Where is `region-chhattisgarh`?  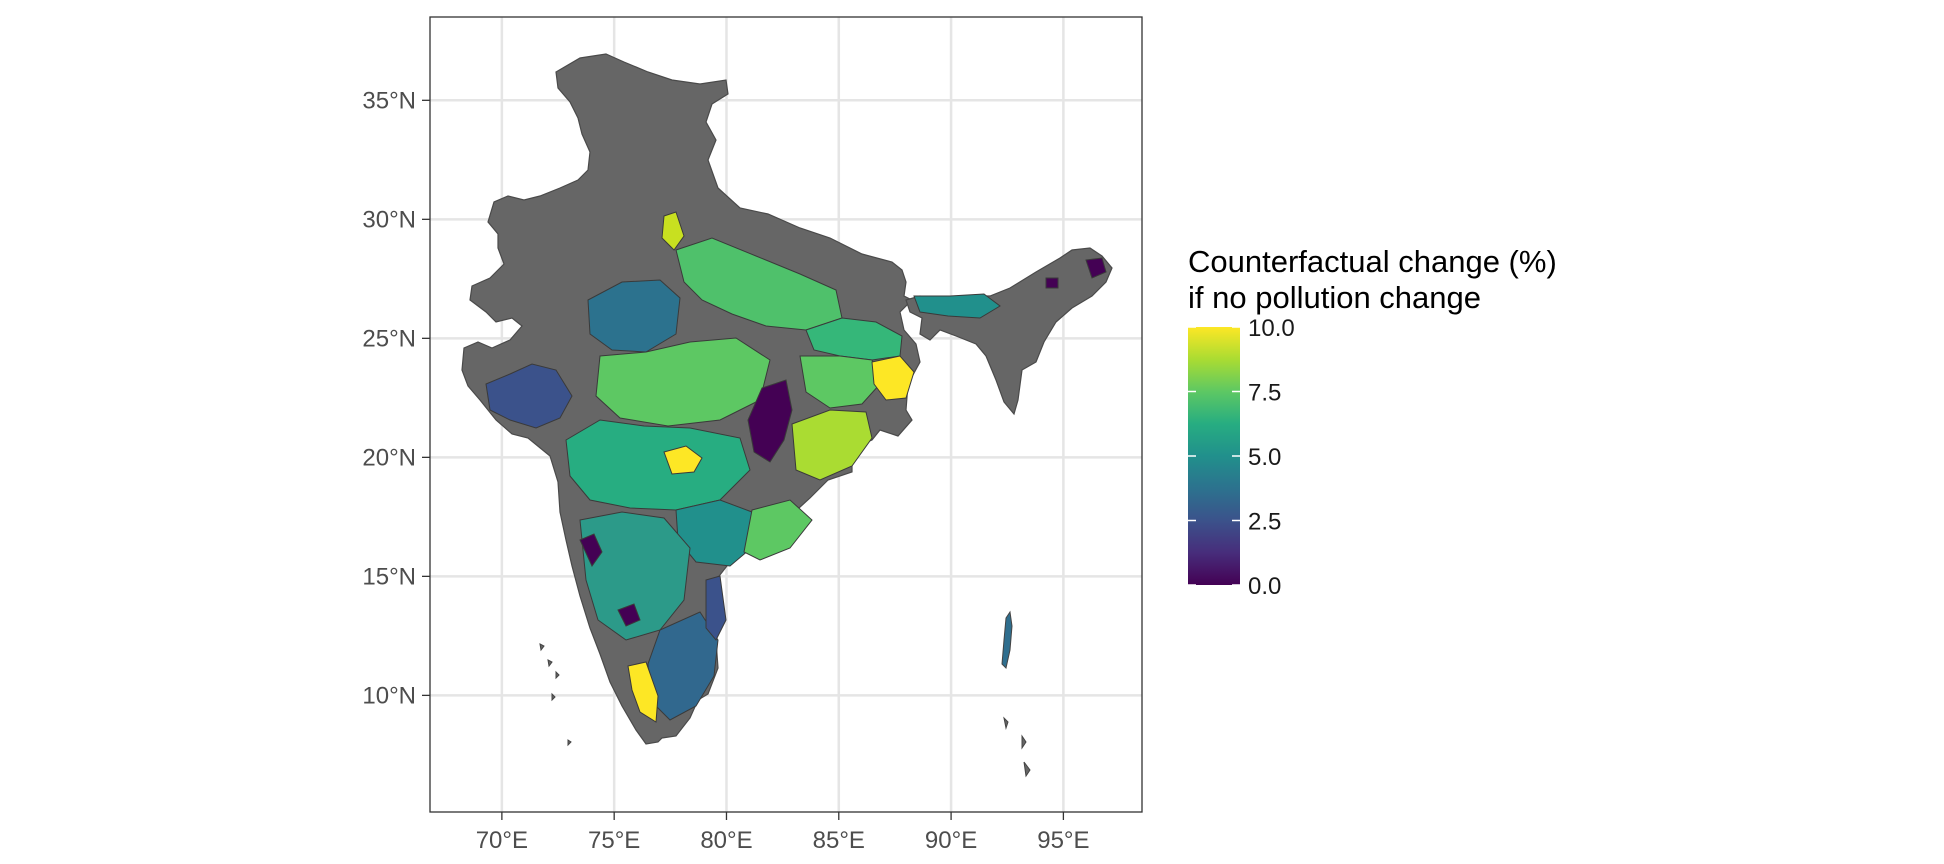 region-chhattisgarh is located at coordinates (770, 421).